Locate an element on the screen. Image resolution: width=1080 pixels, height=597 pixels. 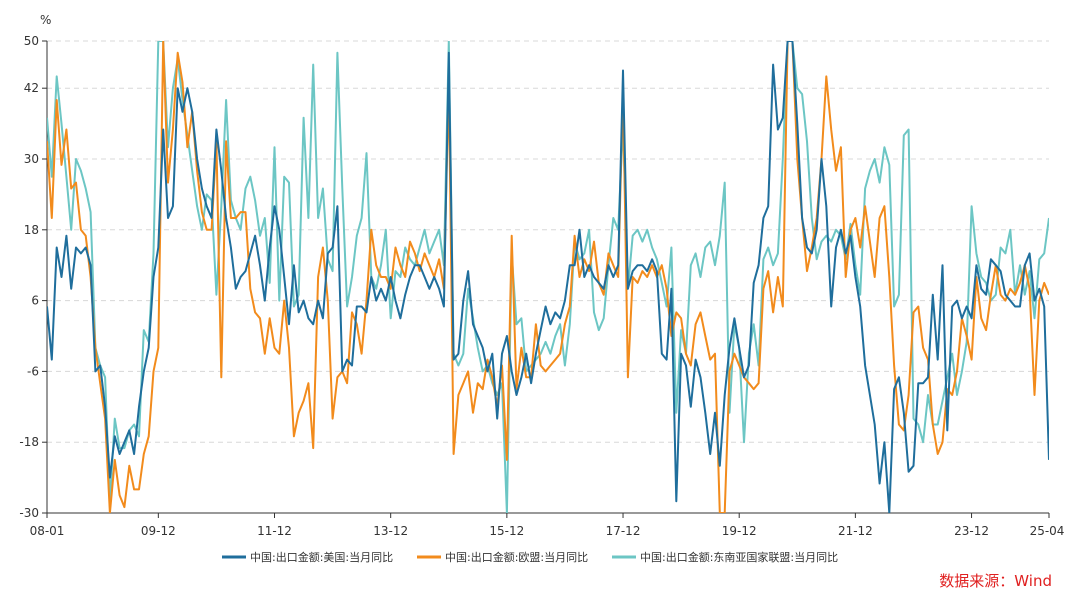
y-axis: -30 -18 -6 6 18 30 42 50 is located at coordinates (33, 277).